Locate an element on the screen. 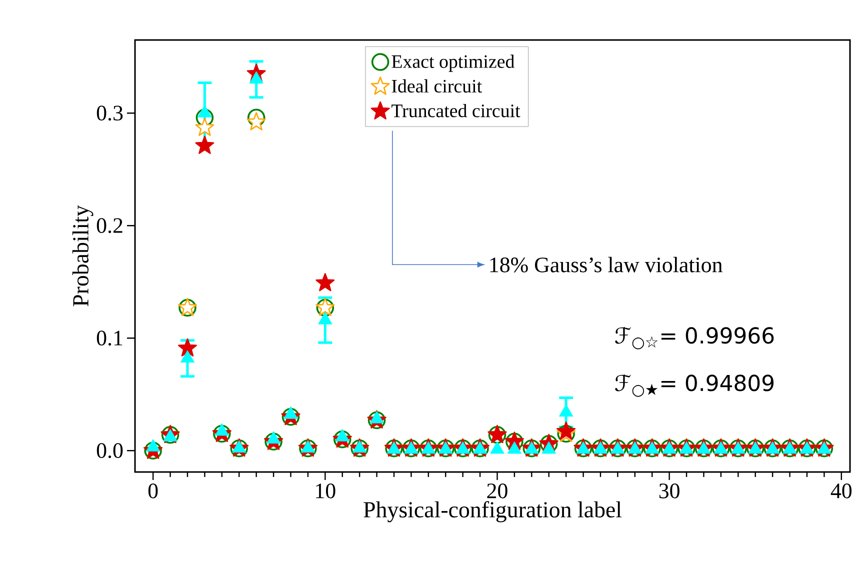 The image size is (863, 575). x-tick-label: 10 is located at coordinates (326, 491).